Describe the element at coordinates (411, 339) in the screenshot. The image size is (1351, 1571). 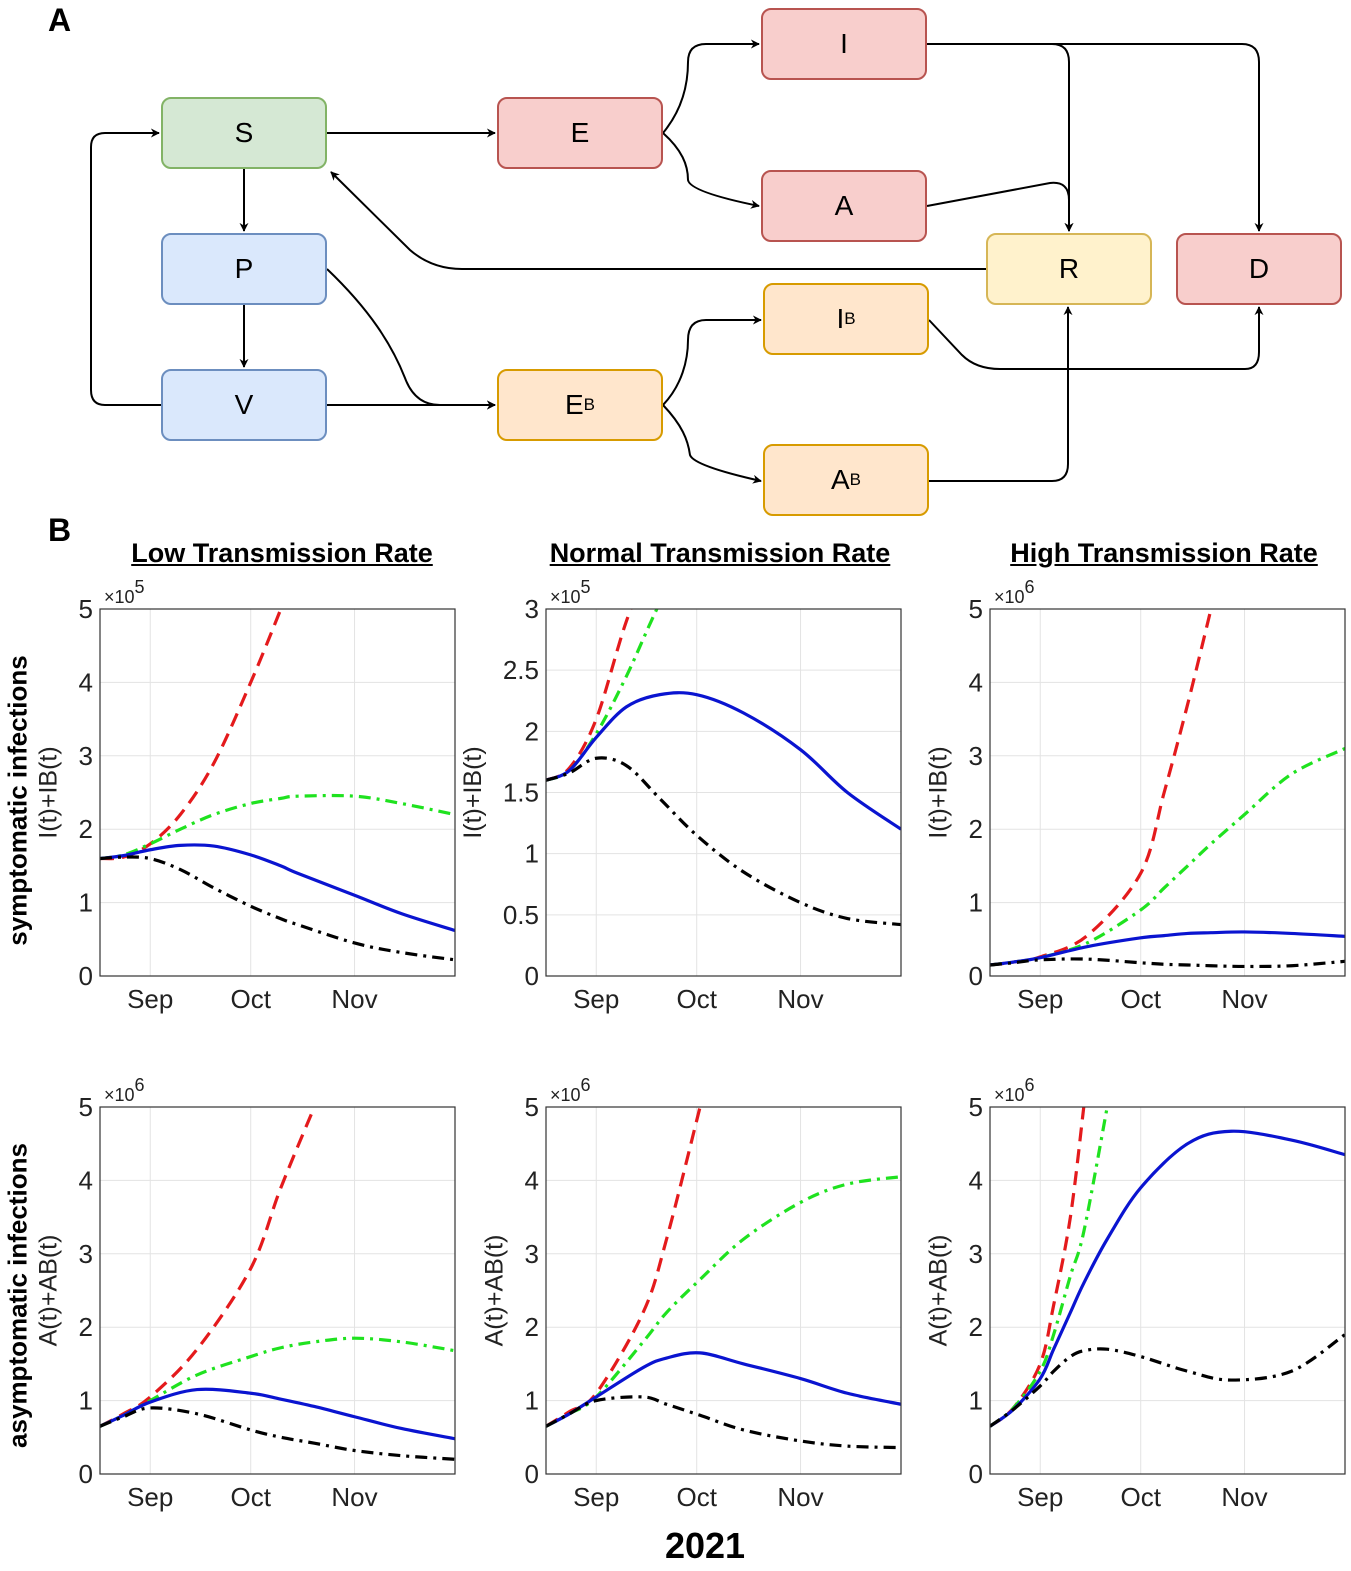
I see `flow-P-EB` at that location.